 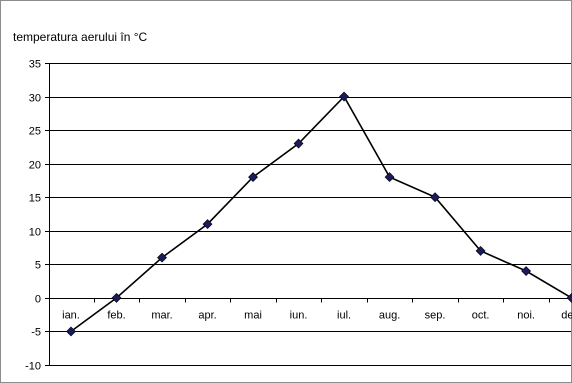 I want to click on y-tick-label: 0, so click(x=38, y=300).